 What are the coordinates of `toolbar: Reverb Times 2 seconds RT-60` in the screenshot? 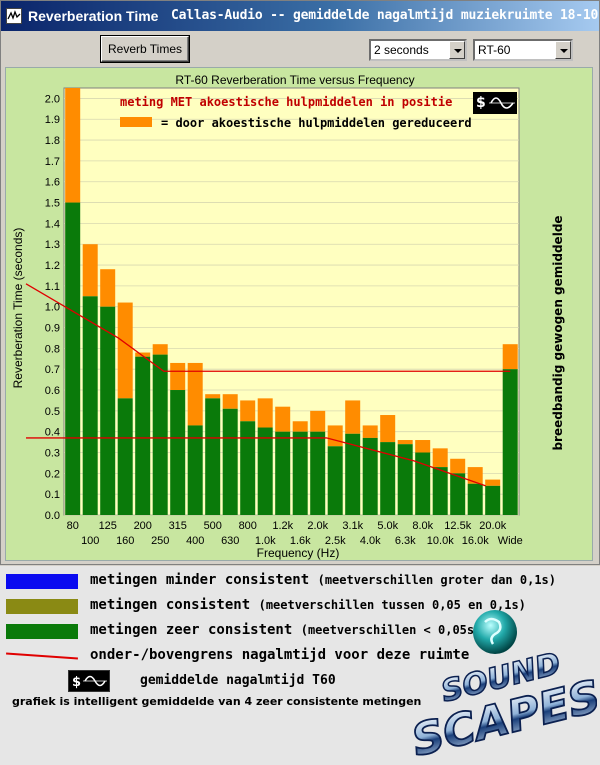 It's located at (299, 49).